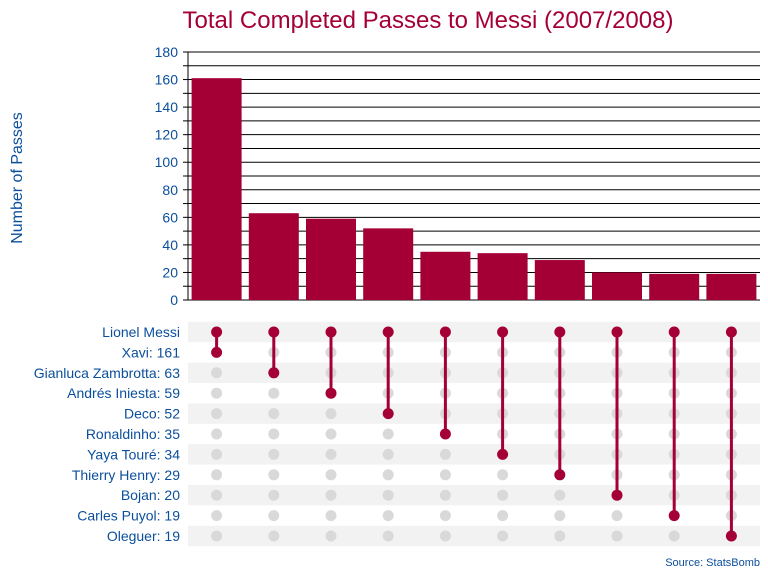  What do you see at coordinates (167, 162) in the screenshot?
I see `y-tick-label: 100` at bounding box center [167, 162].